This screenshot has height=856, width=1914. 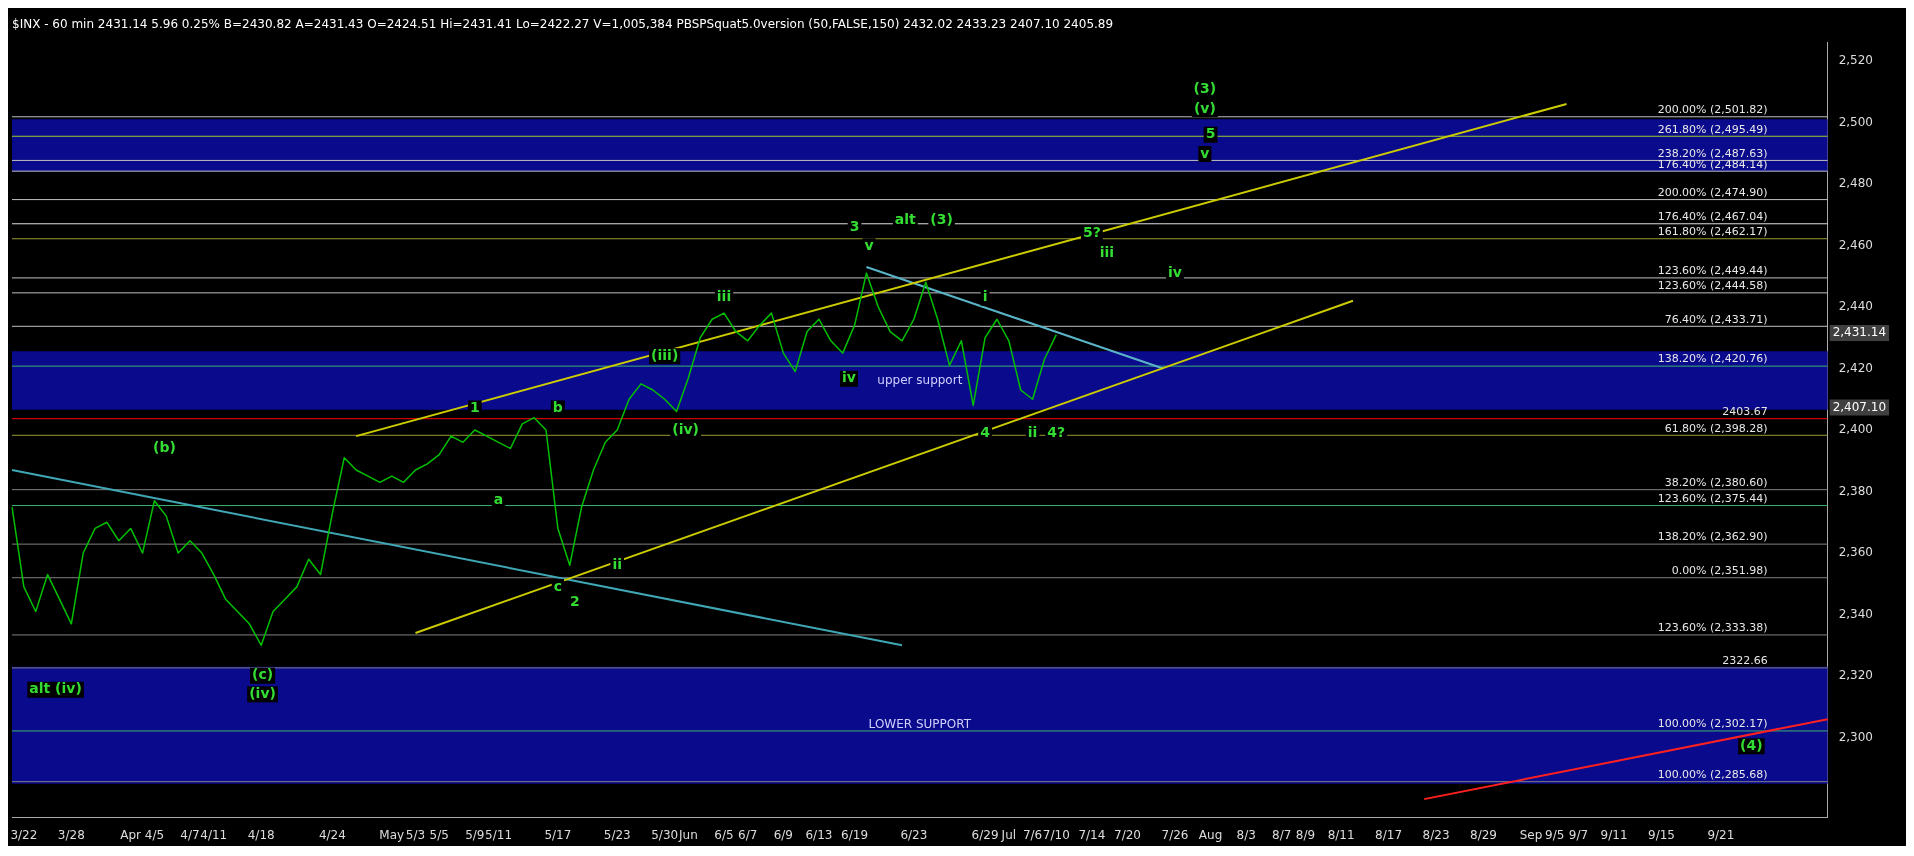 What do you see at coordinates (1859, 332) in the screenshot?
I see `text: 2,431.14` at bounding box center [1859, 332].